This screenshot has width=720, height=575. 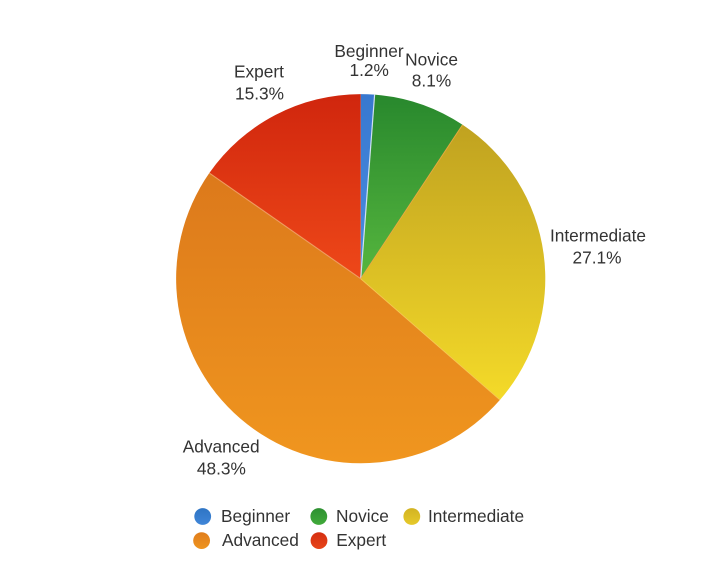 I want to click on svg-text: 8.1%, so click(x=431, y=81).